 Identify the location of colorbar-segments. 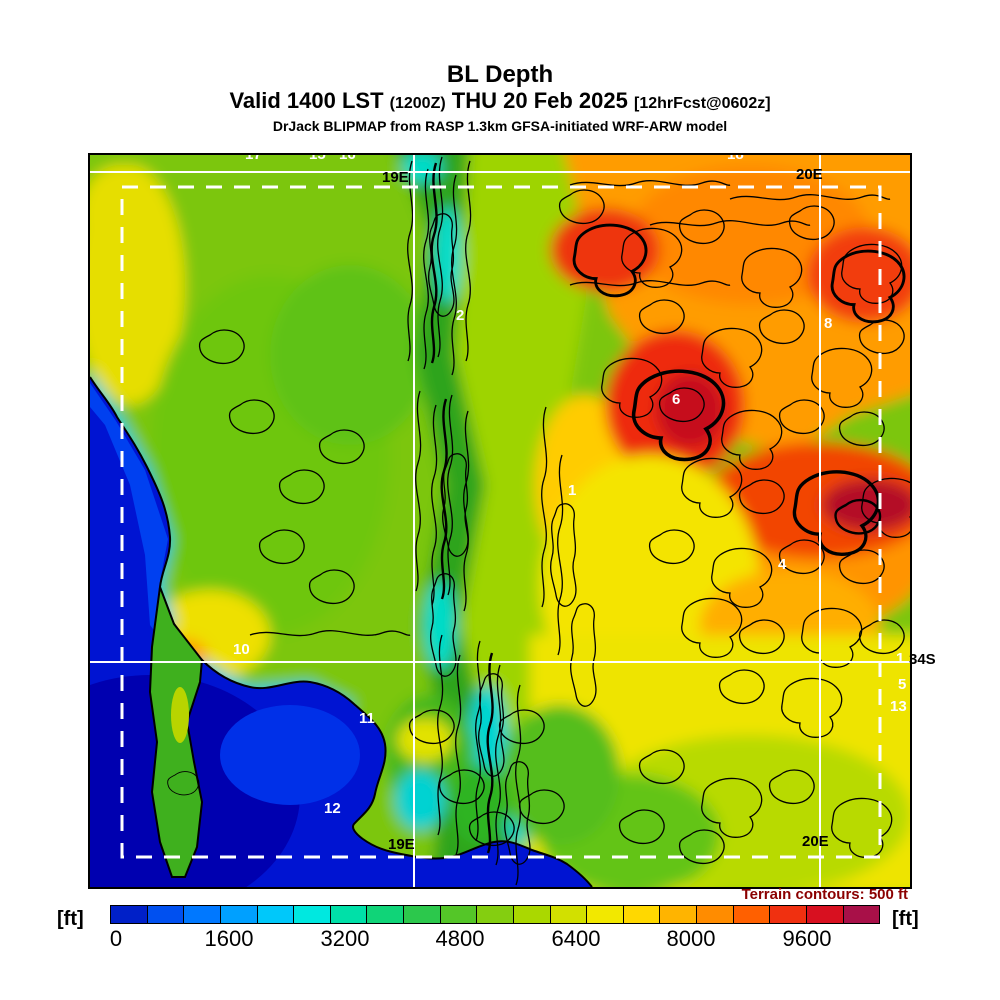
(495, 914).